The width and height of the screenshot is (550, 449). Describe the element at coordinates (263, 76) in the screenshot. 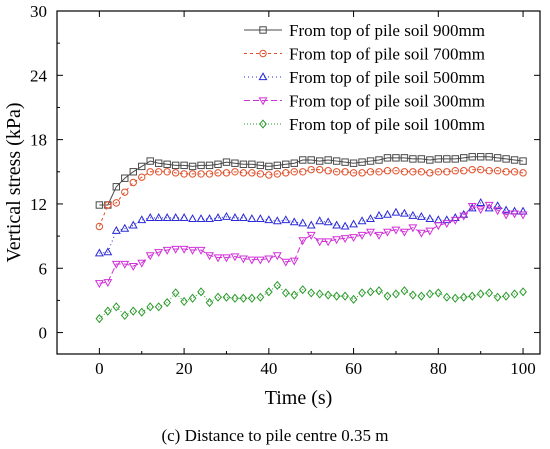

I see `legend-marker` at that location.